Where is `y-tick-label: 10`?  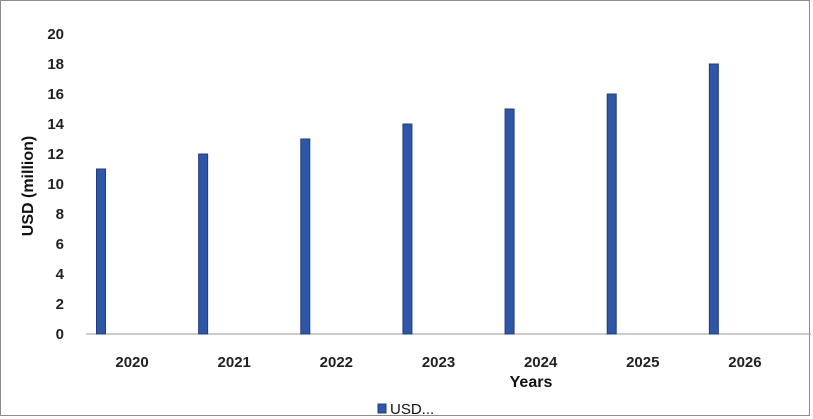
y-tick-label: 10 is located at coordinates (55, 184).